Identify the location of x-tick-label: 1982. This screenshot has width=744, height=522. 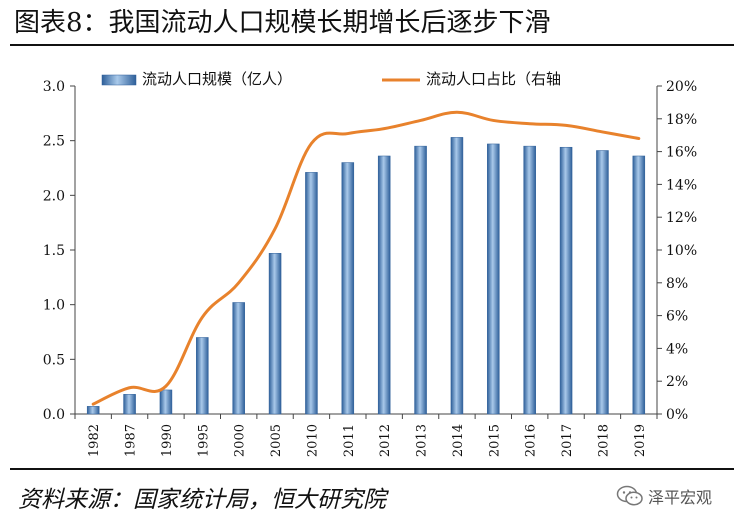
(94, 440).